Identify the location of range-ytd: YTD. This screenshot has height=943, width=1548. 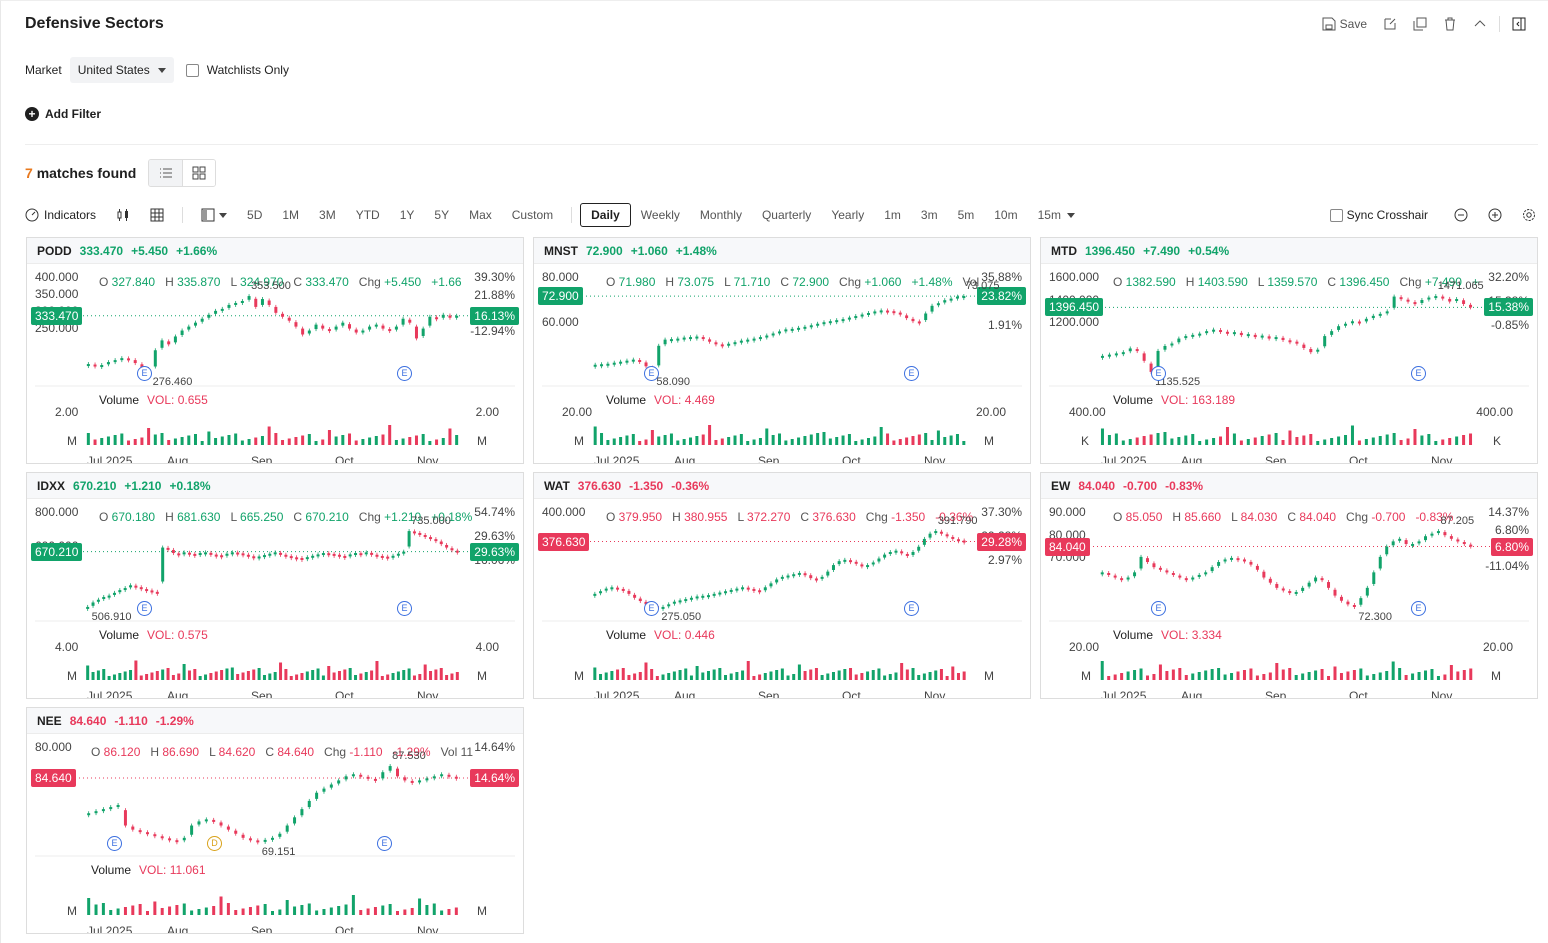
(367, 215).